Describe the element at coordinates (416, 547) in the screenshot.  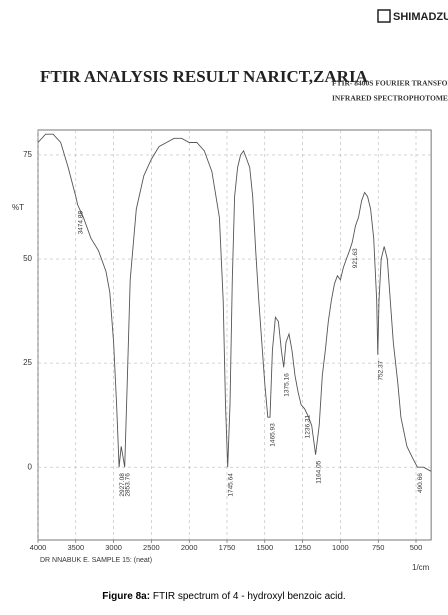
I see `x-tick-label: 500` at that location.